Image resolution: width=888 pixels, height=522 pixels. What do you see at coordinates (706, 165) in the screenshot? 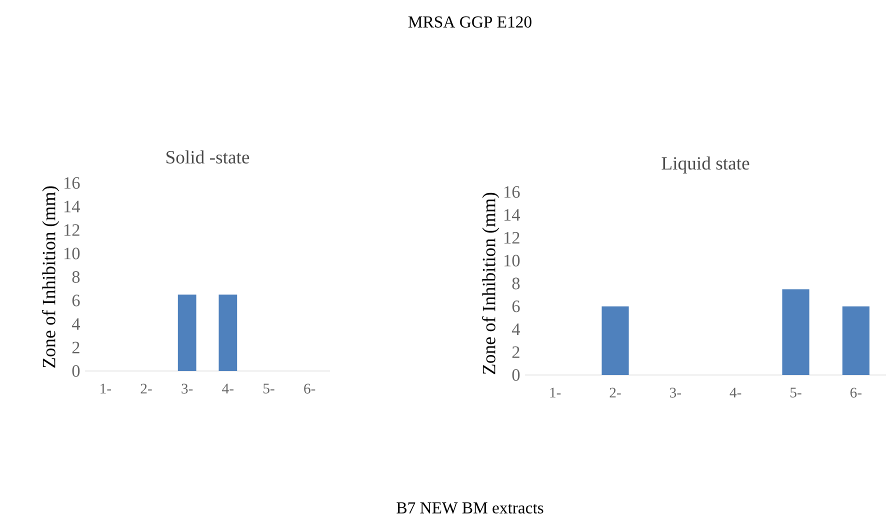
I see `chart-title: Liquid state` at bounding box center [706, 165].